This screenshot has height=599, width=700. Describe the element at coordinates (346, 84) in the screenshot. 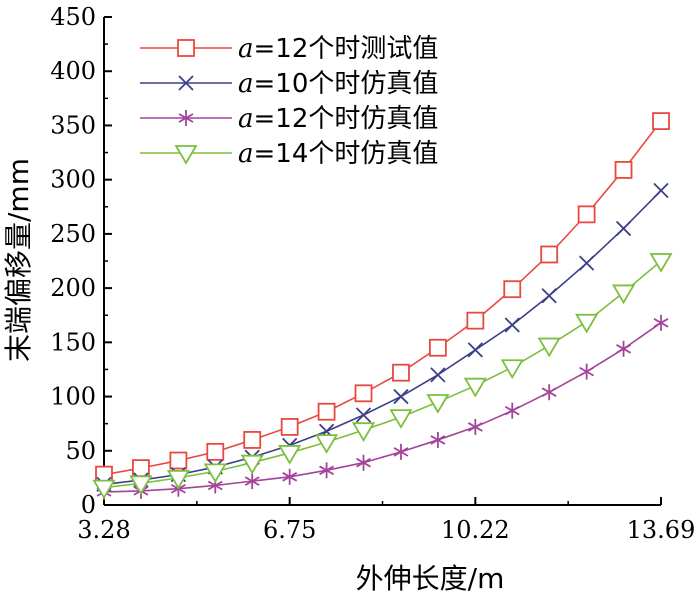

I see `legend-label-rest: =10个时仿真值` at that location.